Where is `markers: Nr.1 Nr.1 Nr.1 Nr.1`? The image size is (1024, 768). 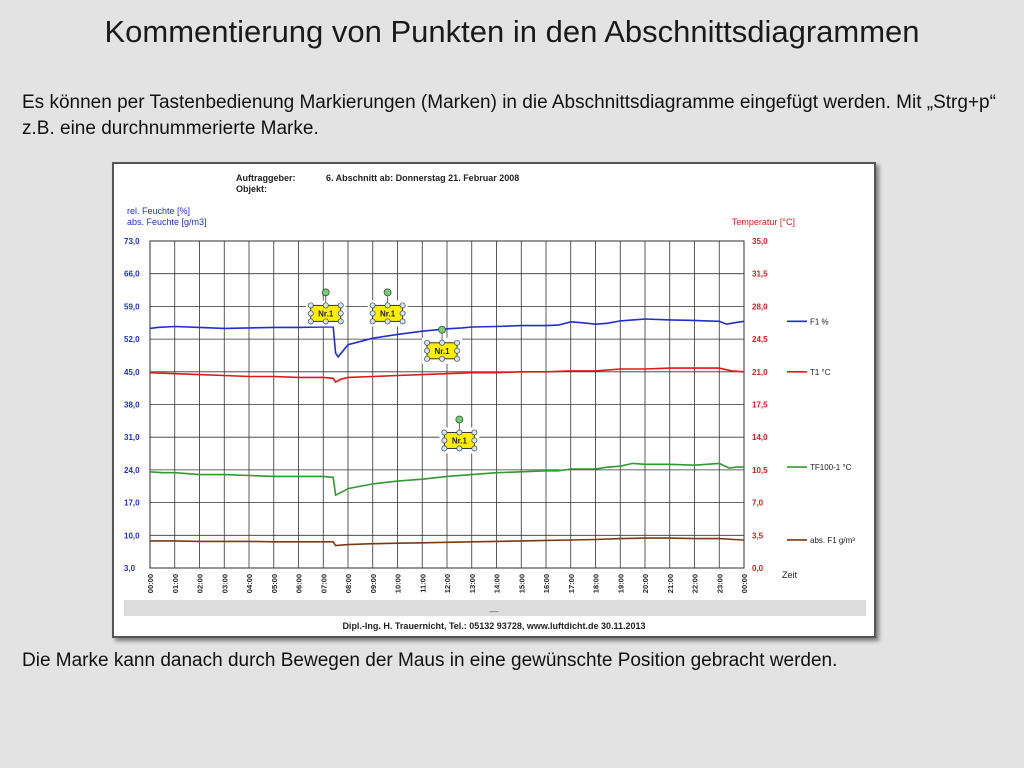 markers: Nr.1 Nr.1 Nr.1 Nr.1 is located at coordinates (392, 371).